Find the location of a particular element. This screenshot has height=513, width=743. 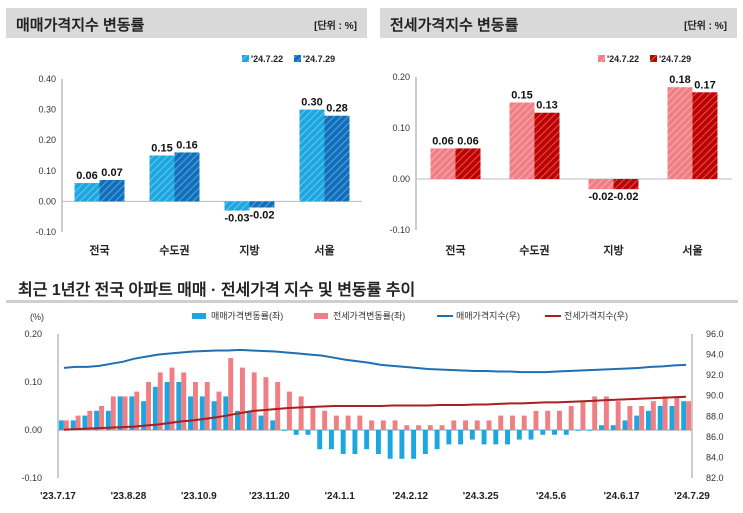

legend-label-prev: '24.7.22 is located at coordinates (267, 59).